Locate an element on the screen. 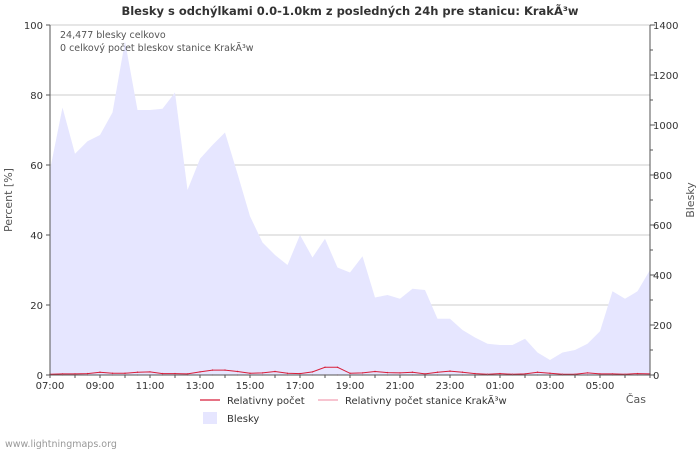 This screenshot has width=700, height=450. annotation-station: 0 celkový počet bleskov stanice KrakÃ³w is located at coordinates (157, 48).